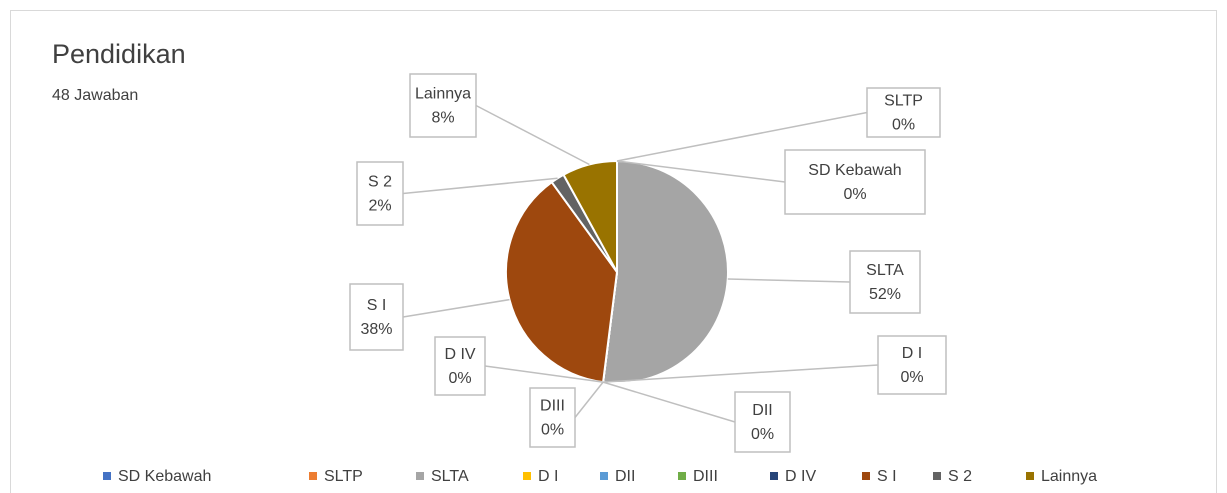  Describe the element at coordinates (164, 476) in the screenshot. I see `legend-label: SD Kebawah` at that location.